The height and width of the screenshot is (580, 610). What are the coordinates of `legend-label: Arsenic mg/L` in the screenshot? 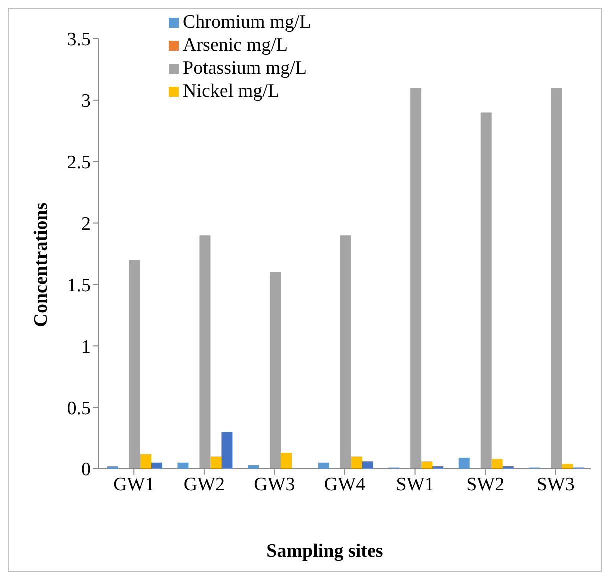 It's located at (235, 45).